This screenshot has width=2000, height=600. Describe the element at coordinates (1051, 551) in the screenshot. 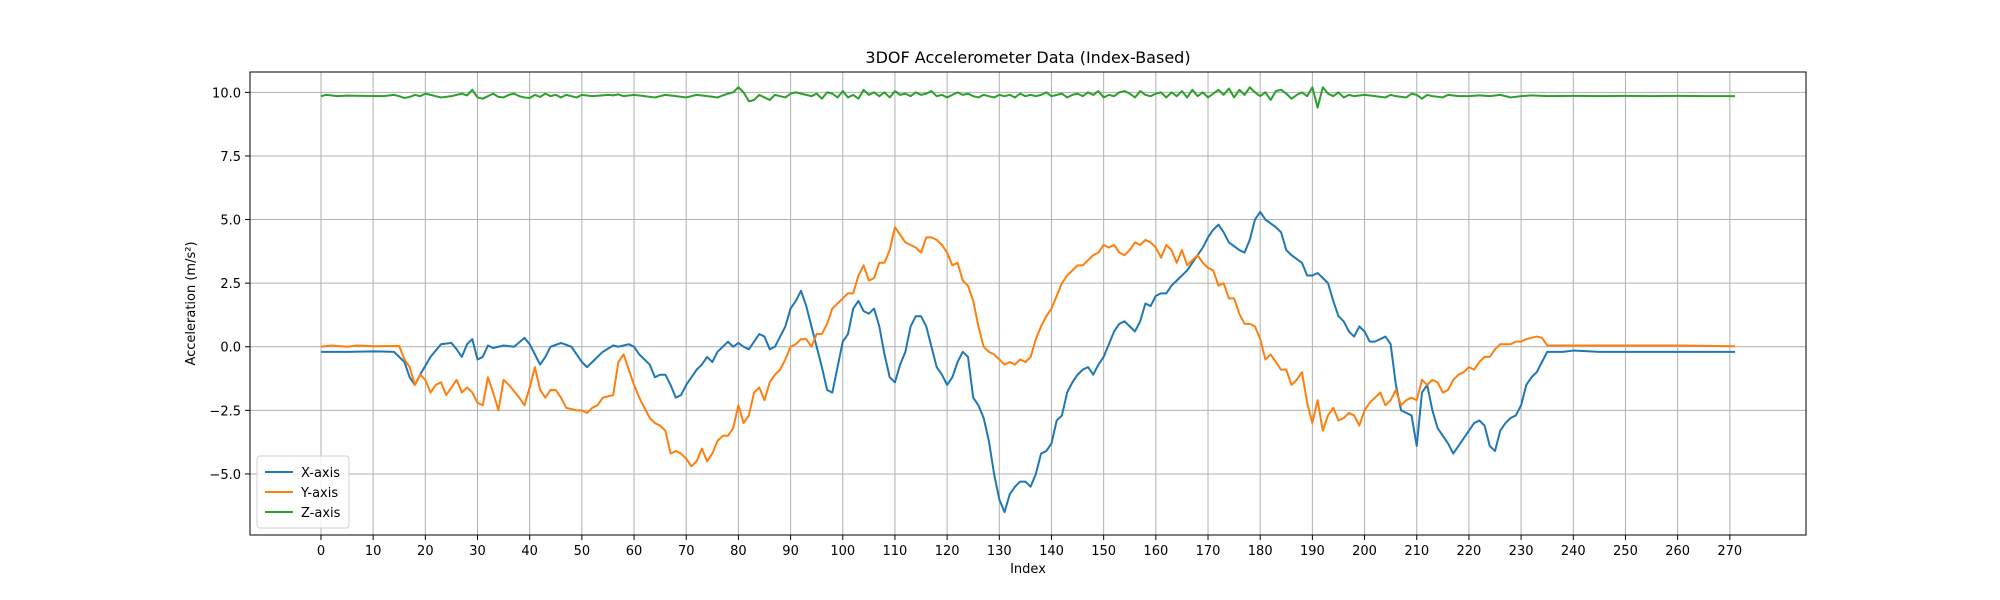

I see `x-tick-label: 140` at that location.